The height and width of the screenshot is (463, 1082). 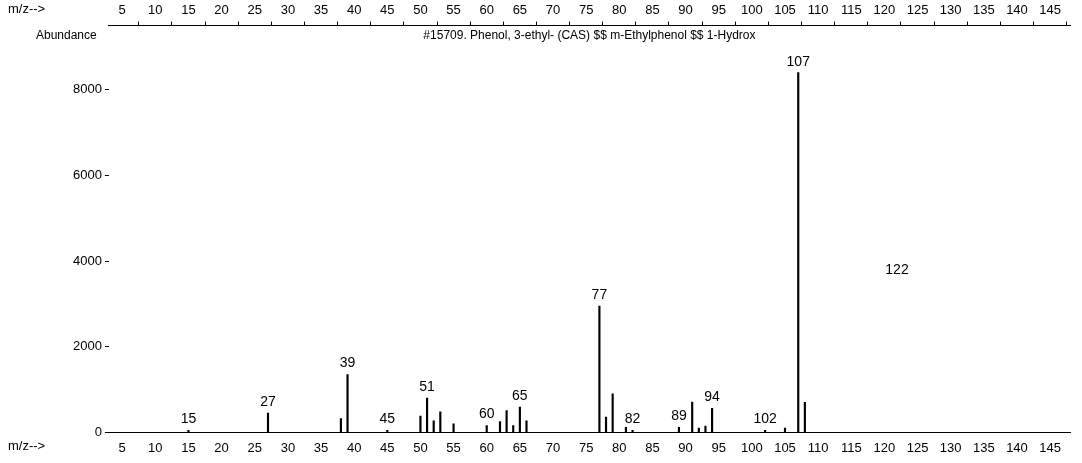 I want to click on x-tick-label: 50, so click(x=420, y=447).